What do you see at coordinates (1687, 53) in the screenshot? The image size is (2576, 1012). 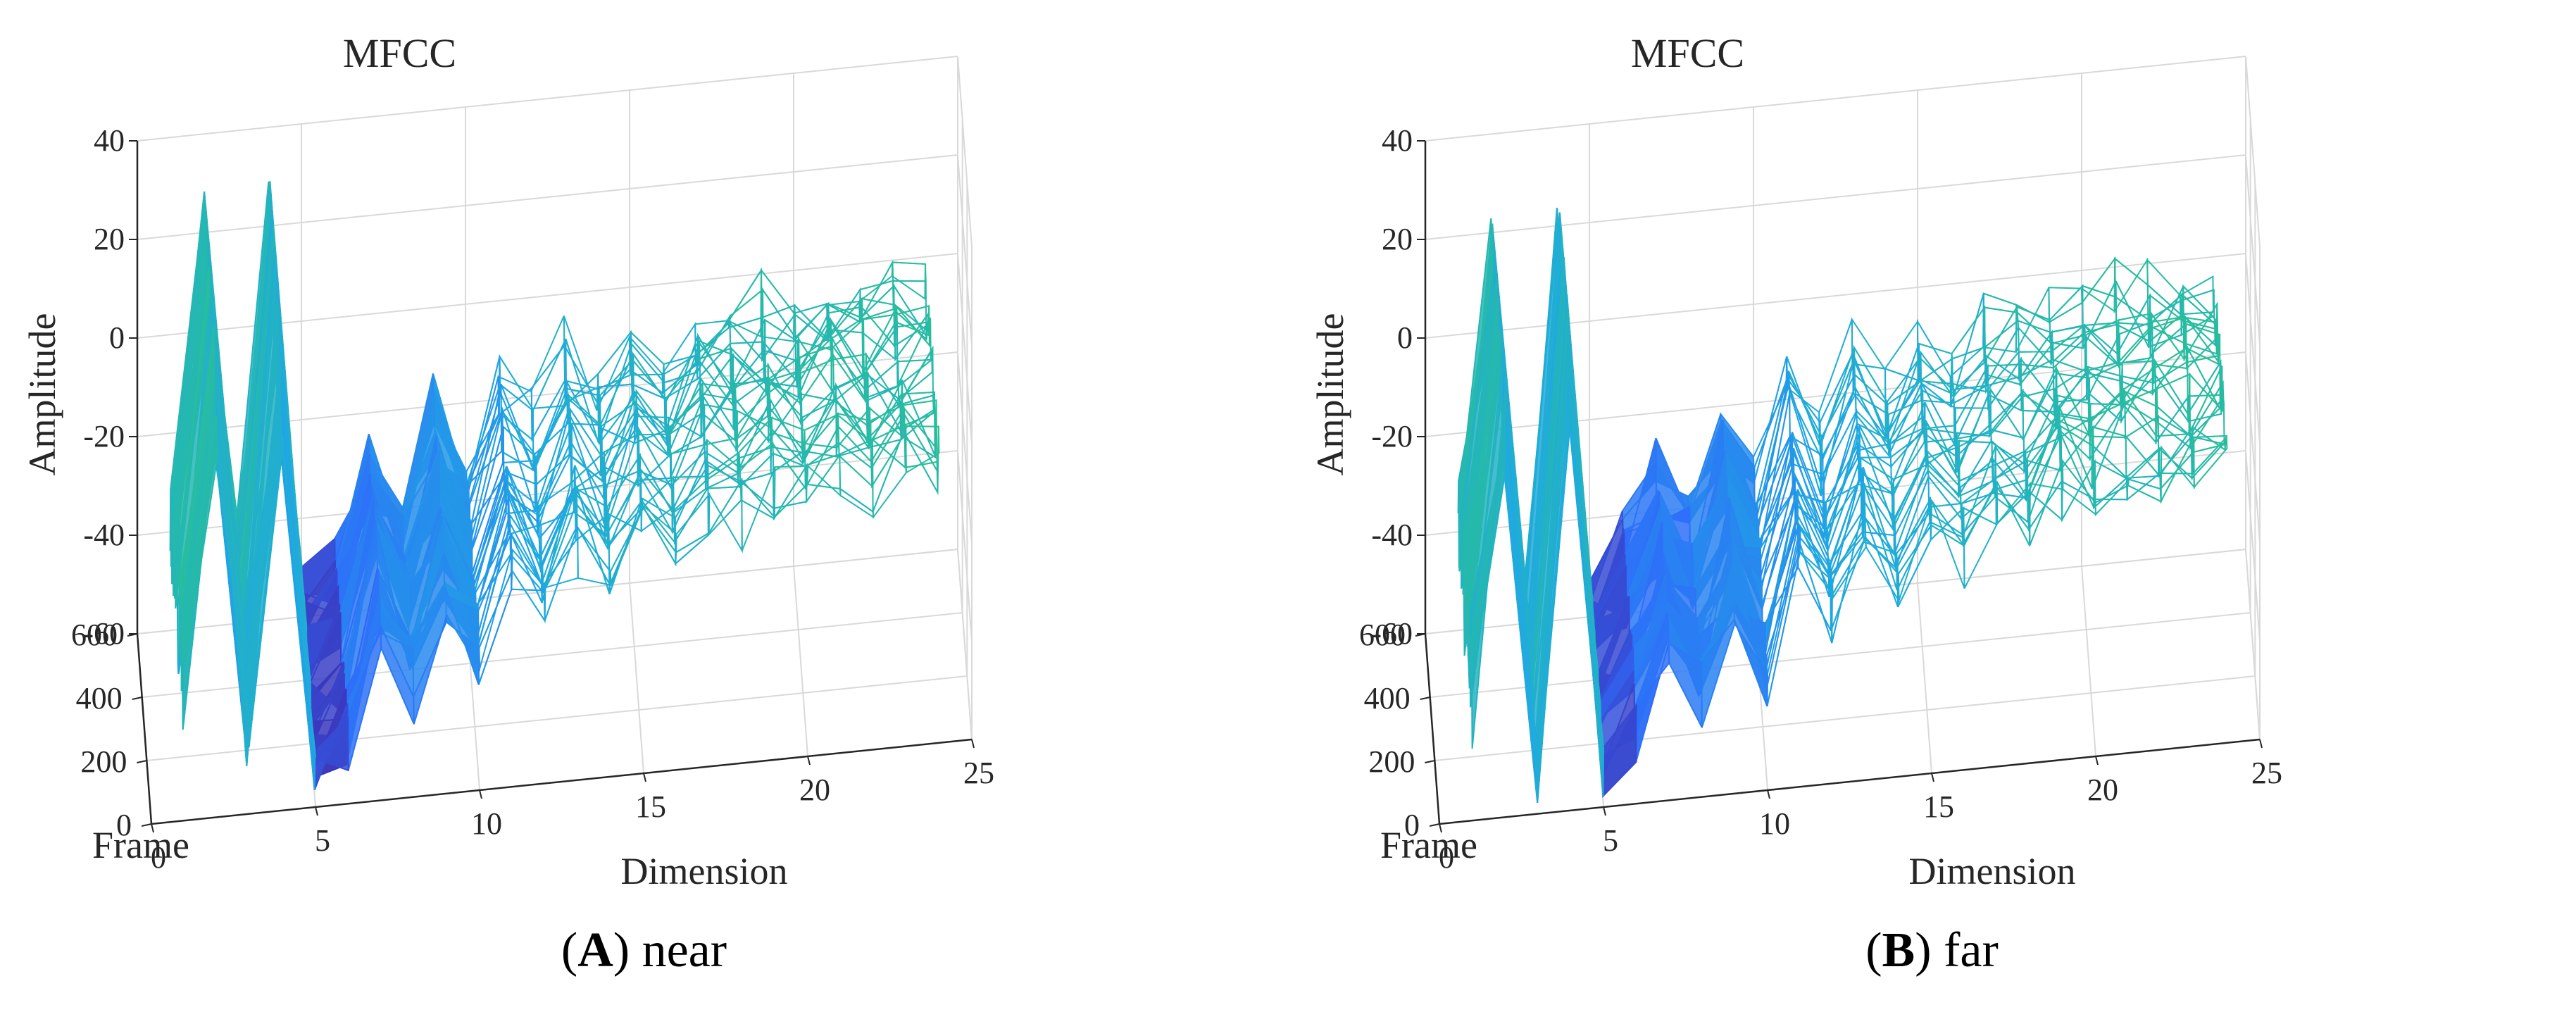 I see `chart-title: MFCC` at bounding box center [1687, 53].